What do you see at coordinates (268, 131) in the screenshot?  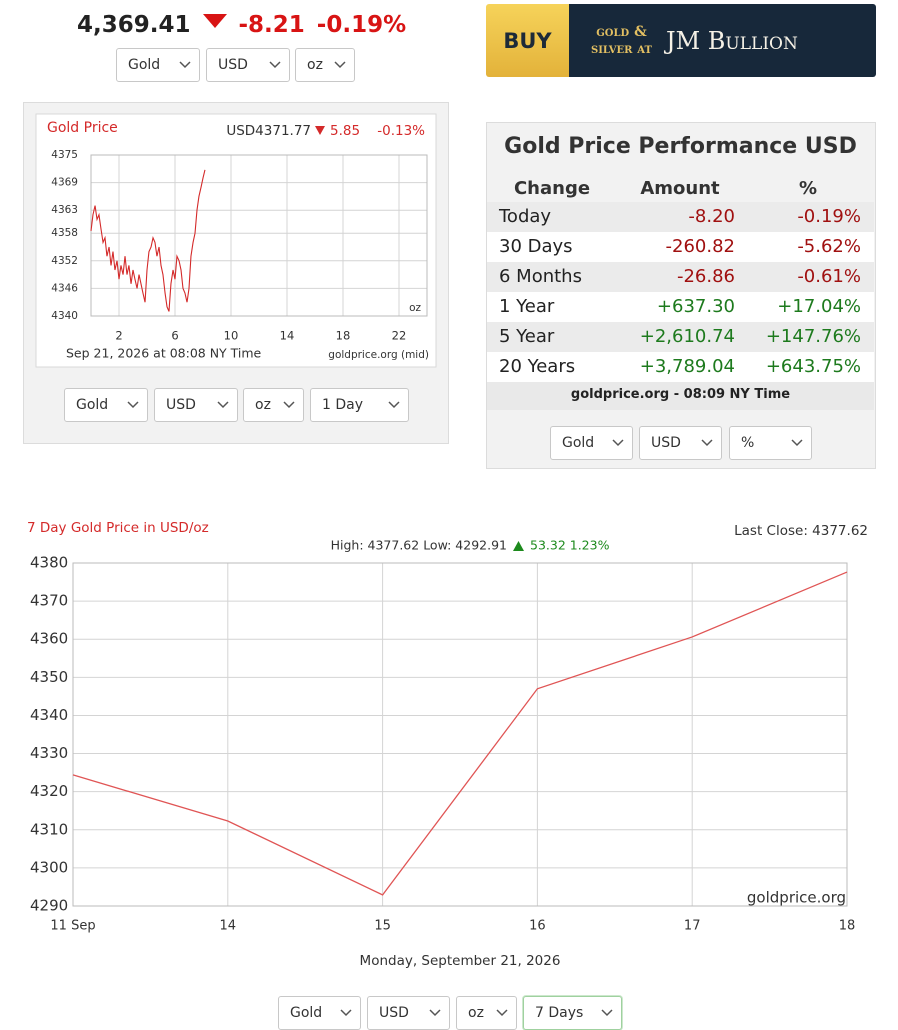 I see `quote: USD4371.77` at bounding box center [268, 131].